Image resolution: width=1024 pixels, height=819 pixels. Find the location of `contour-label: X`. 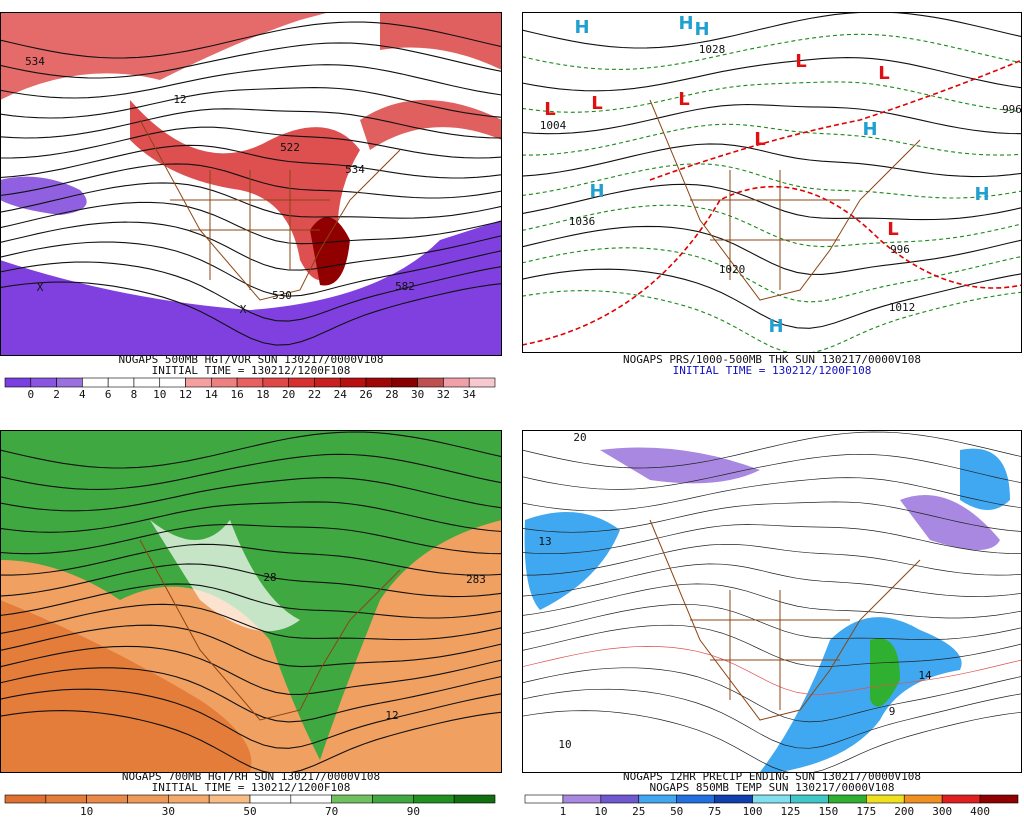

contour-label: X is located at coordinates (243, 309).